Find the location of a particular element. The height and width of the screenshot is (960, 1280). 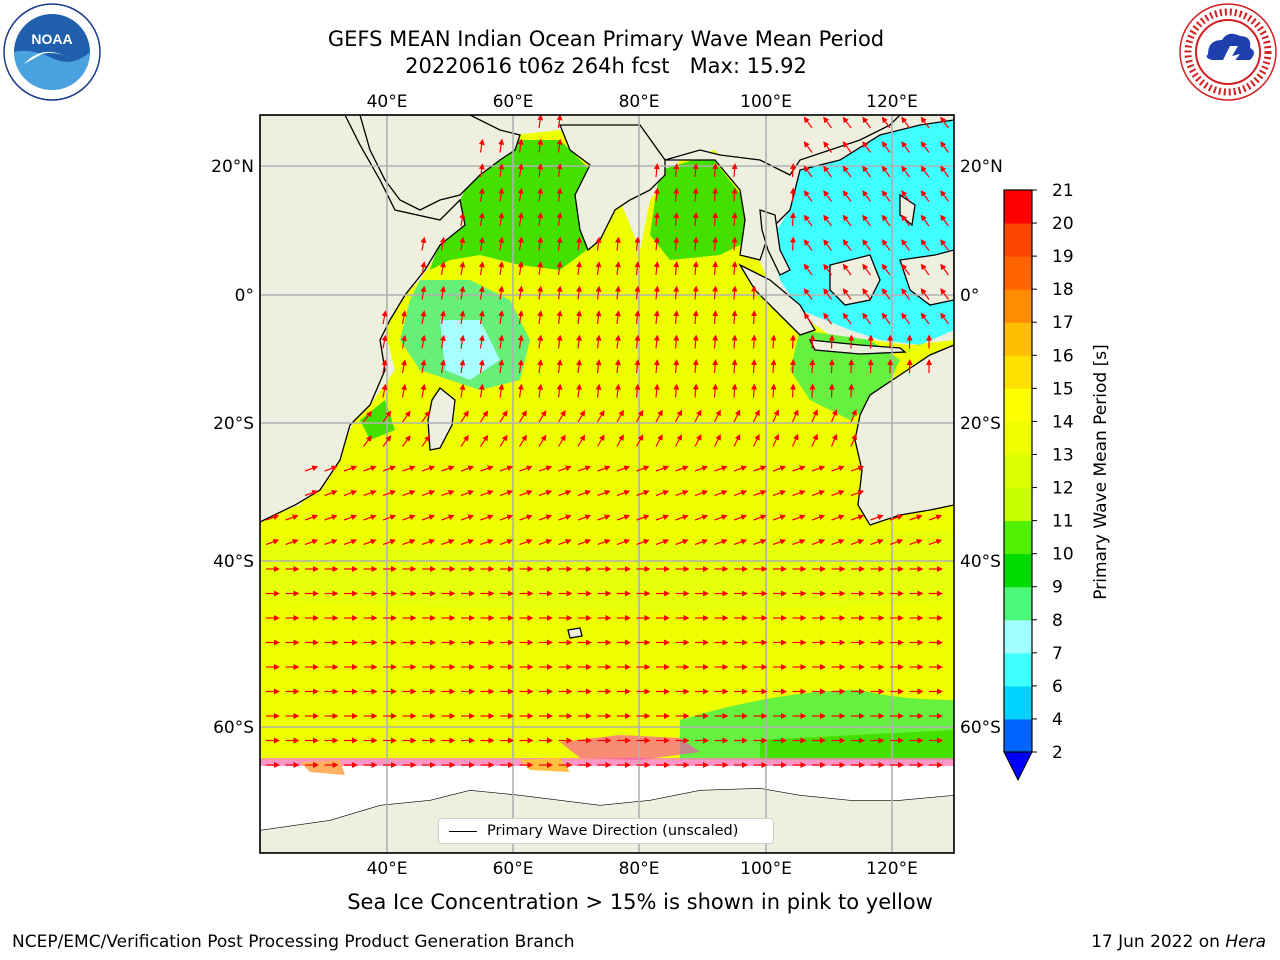

colorbar-tick-label: 7 is located at coordinates (1057, 654).